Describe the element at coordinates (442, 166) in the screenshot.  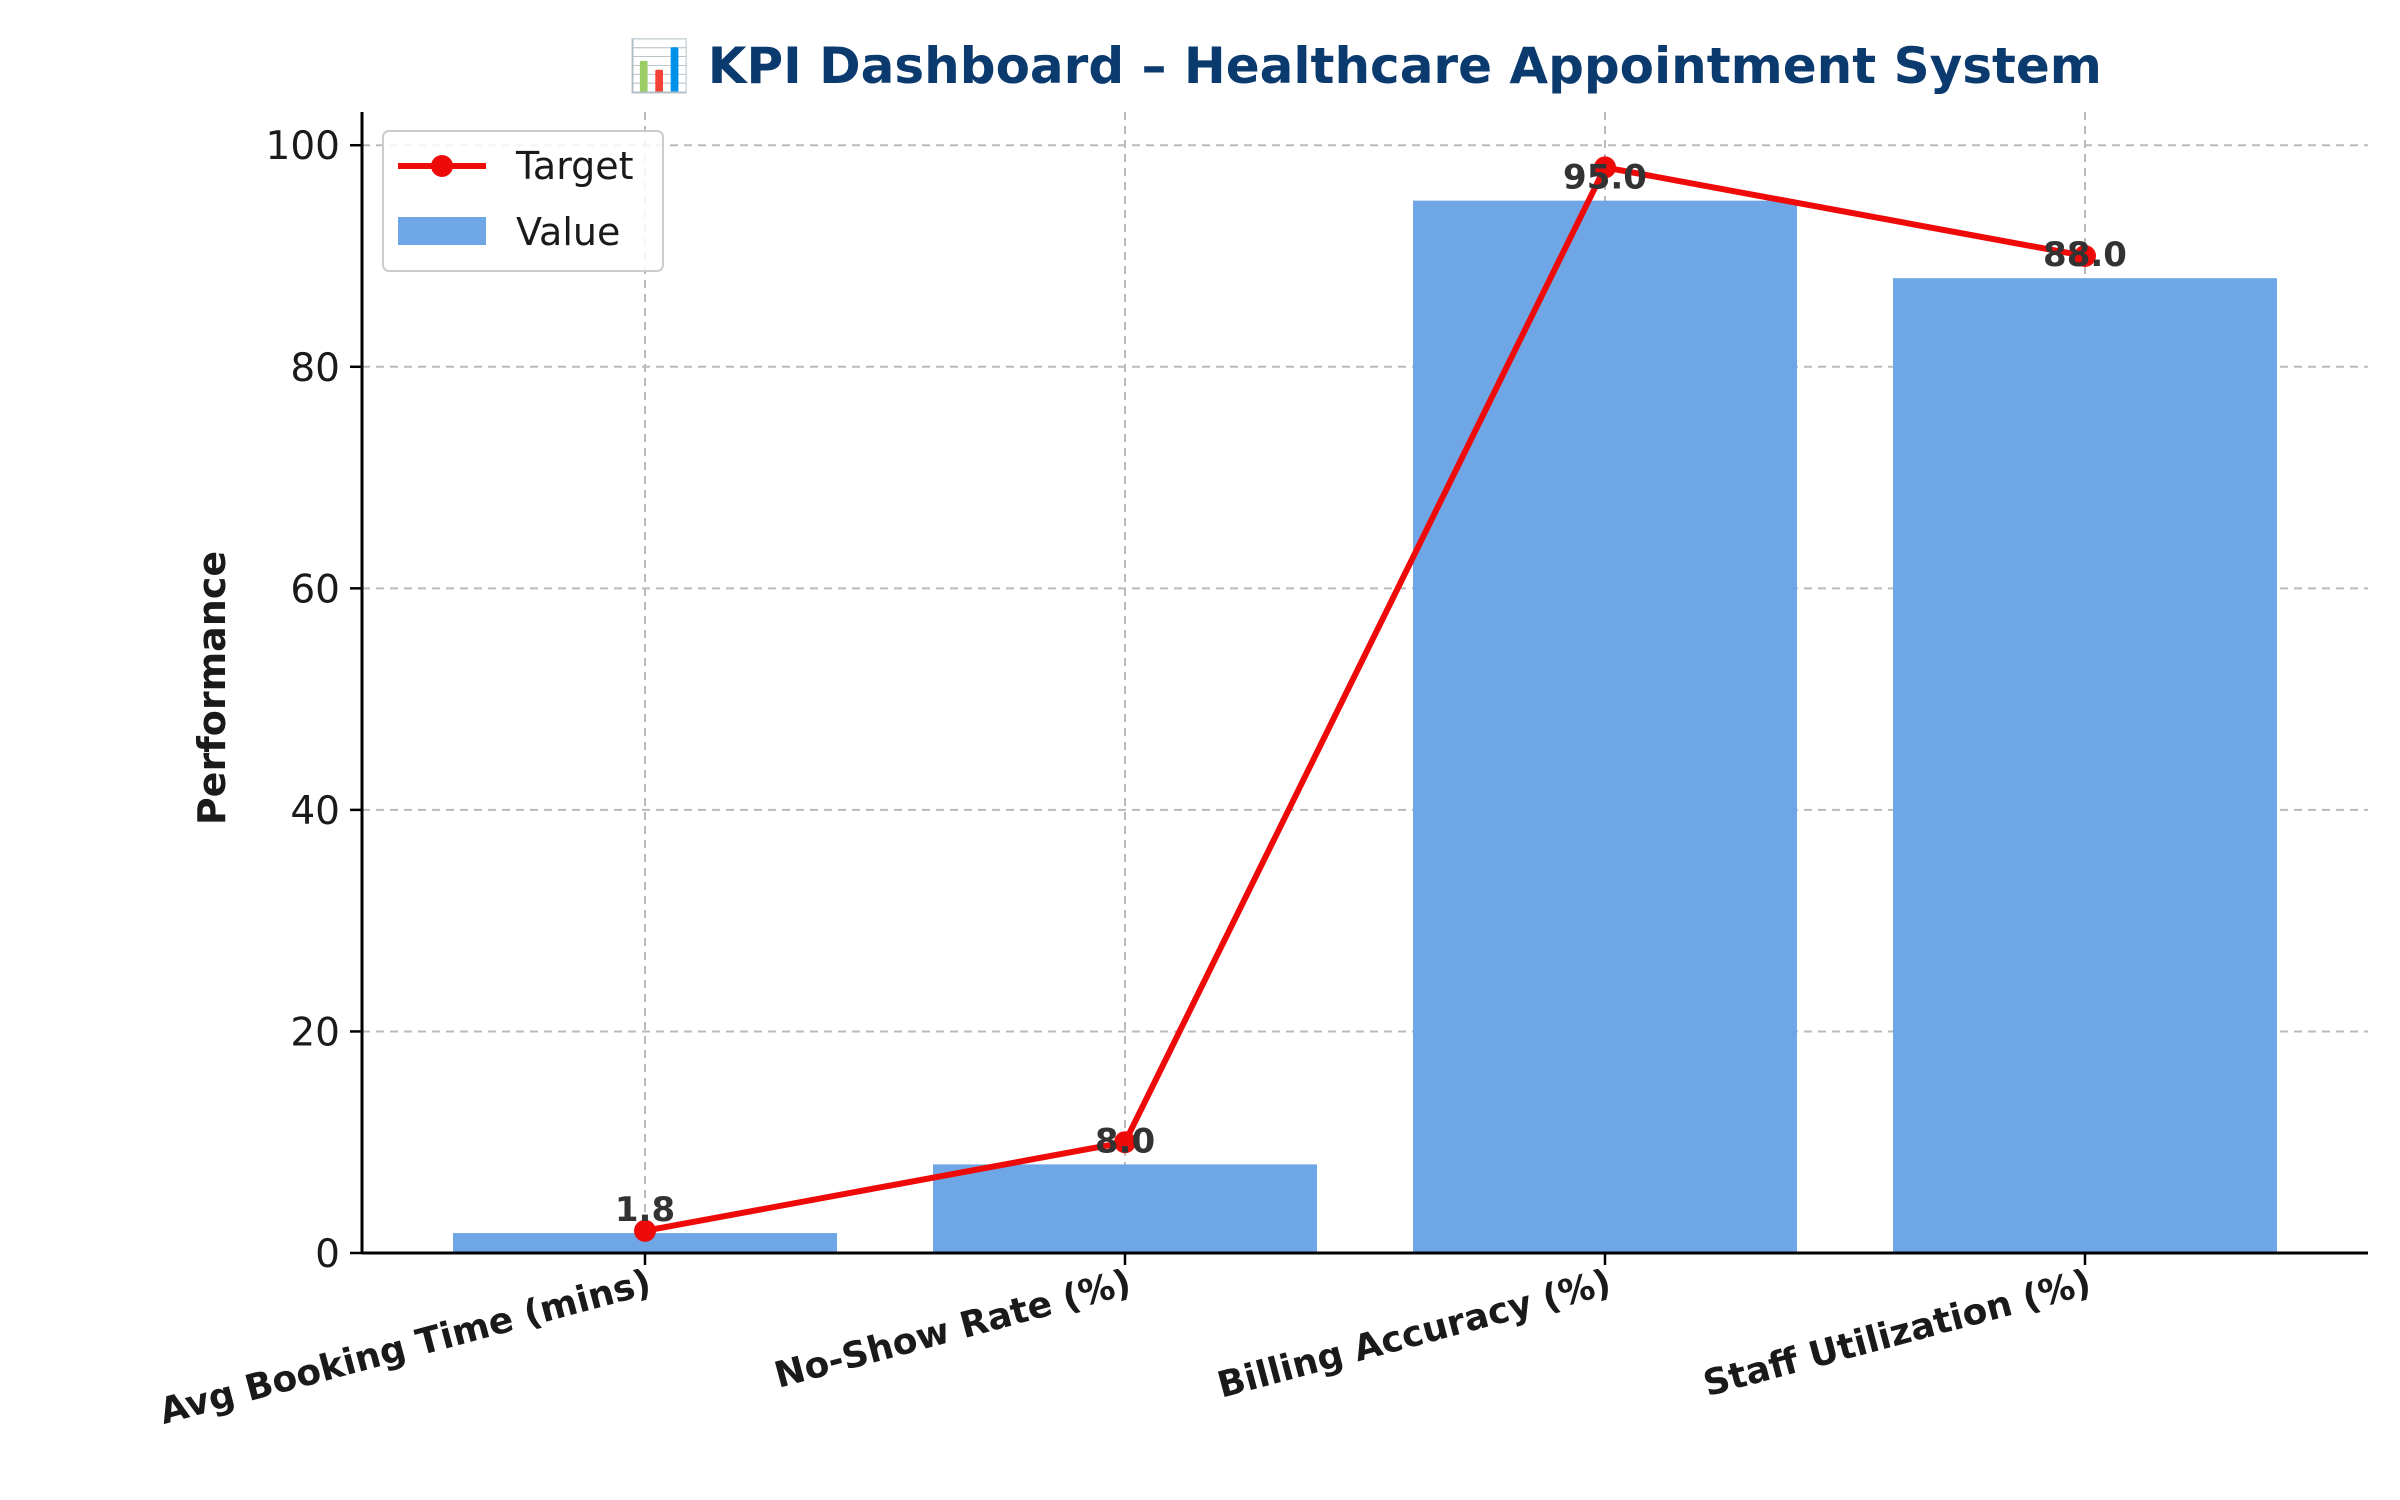
I see `legend-target-marker` at that location.